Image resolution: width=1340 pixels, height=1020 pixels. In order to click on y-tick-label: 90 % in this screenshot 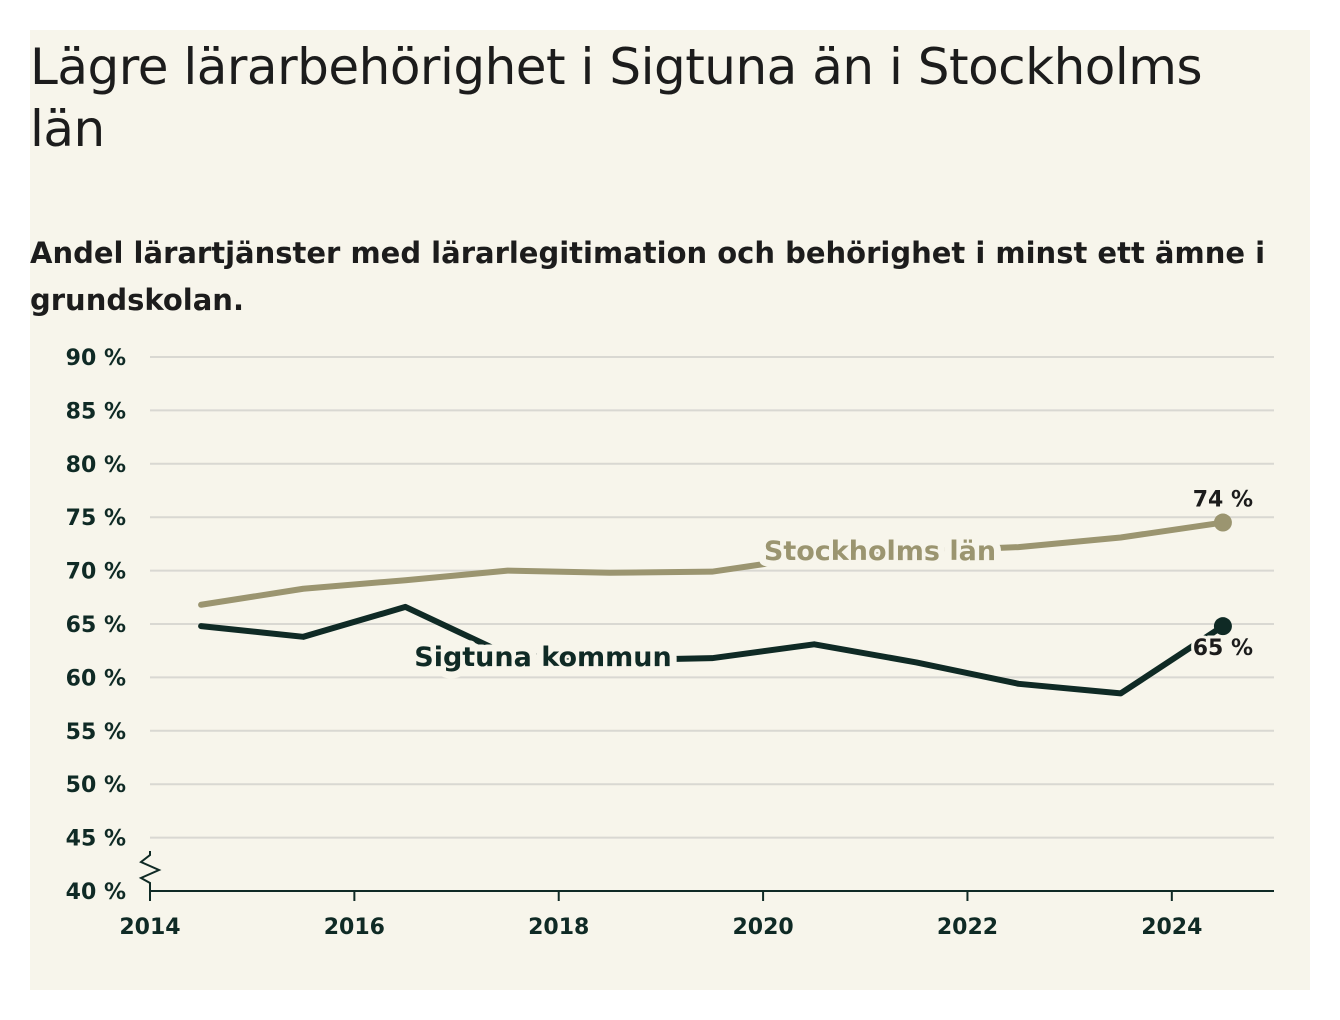, I will do `click(96, 358)`.